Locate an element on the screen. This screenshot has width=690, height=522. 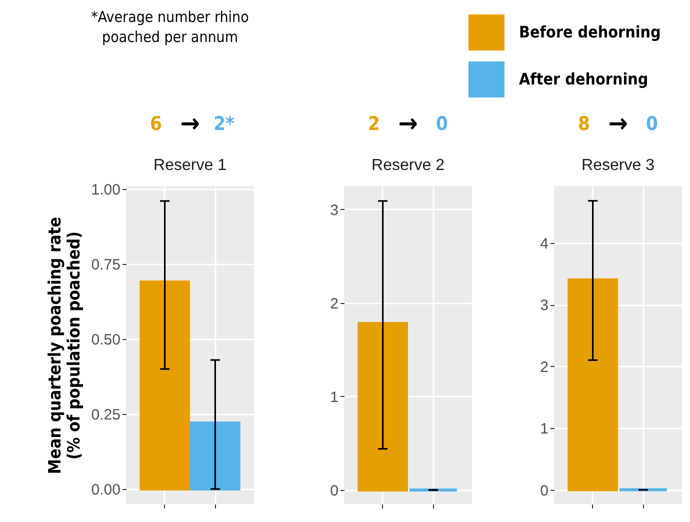
chart-title: Reserve 2 is located at coordinates (408, 165).